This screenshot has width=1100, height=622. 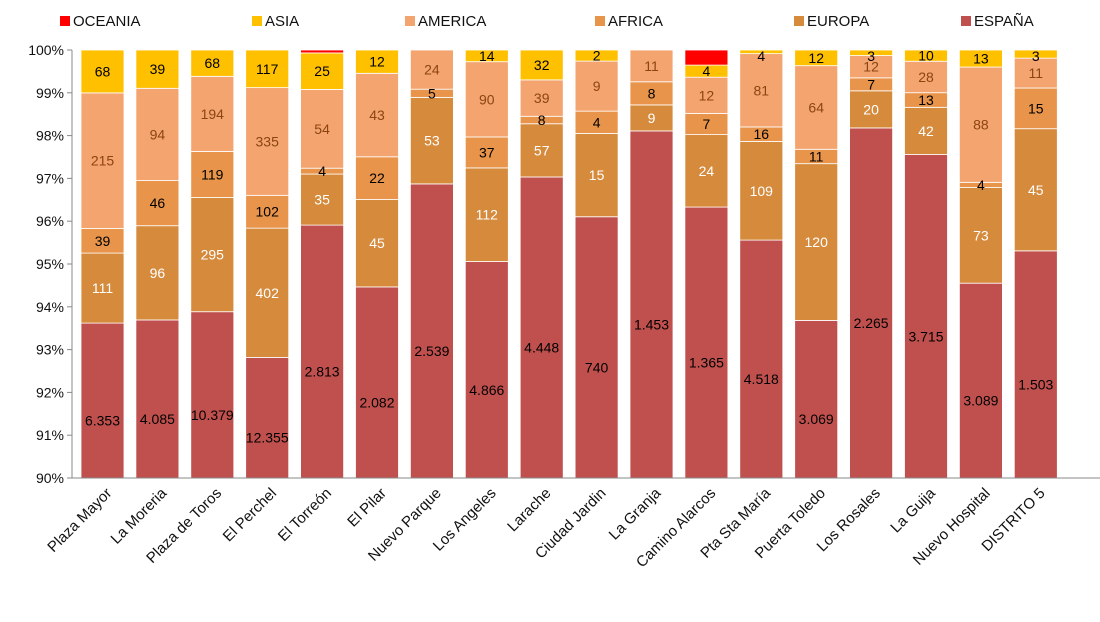 I want to click on data-label-africa: 7, so click(x=871, y=84).